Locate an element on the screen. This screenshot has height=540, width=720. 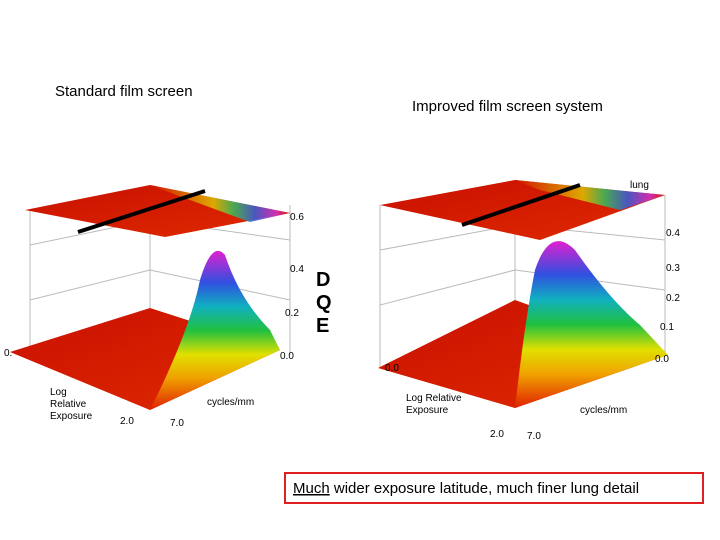
axis-label: Log is located at coordinates (58, 392).